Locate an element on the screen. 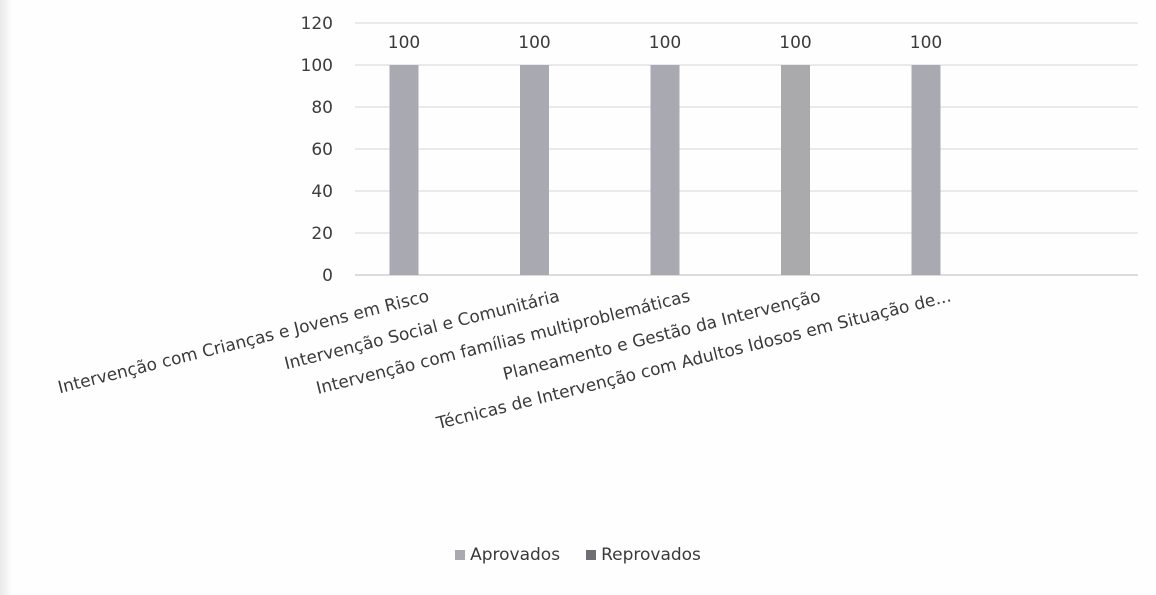 The width and height of the screenshot is (1156, 595). y-tick-label: 80 is located at coordinates (322, 108).